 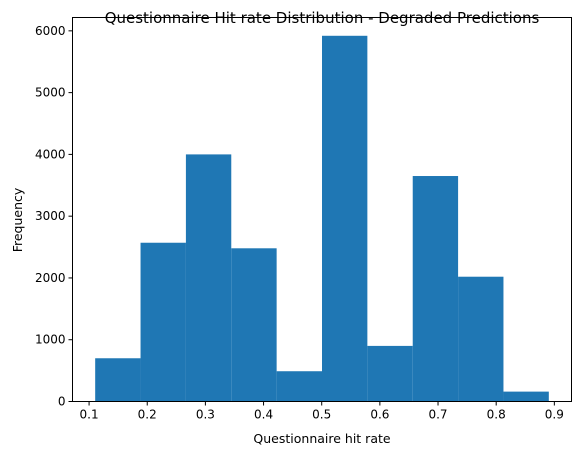 I want to click on y-tick-label: 0, so click(x=62, y=402).